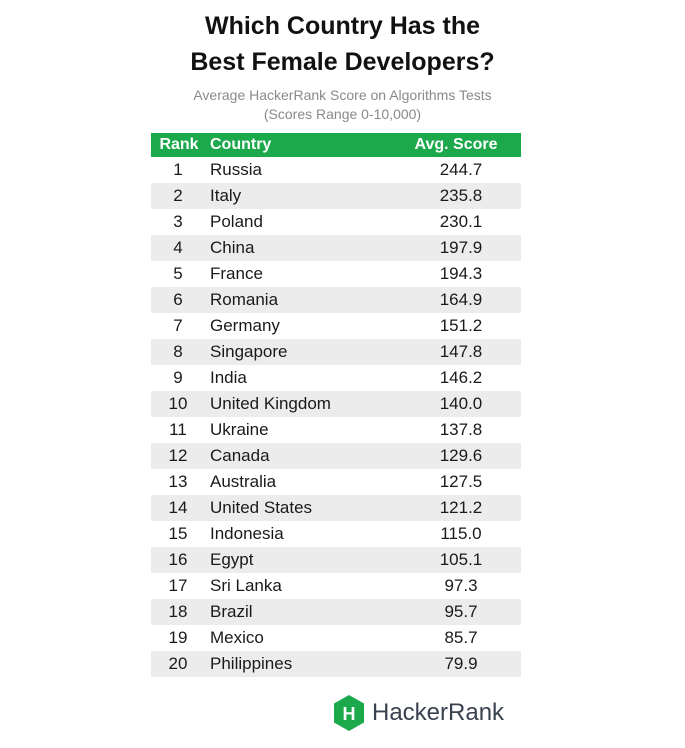 This screenshot has width=685, height=748. What do you see at coordinates (461, 247) in the screenshot?
I see `score-cell: 197.9` at bounding box center [461, 247].